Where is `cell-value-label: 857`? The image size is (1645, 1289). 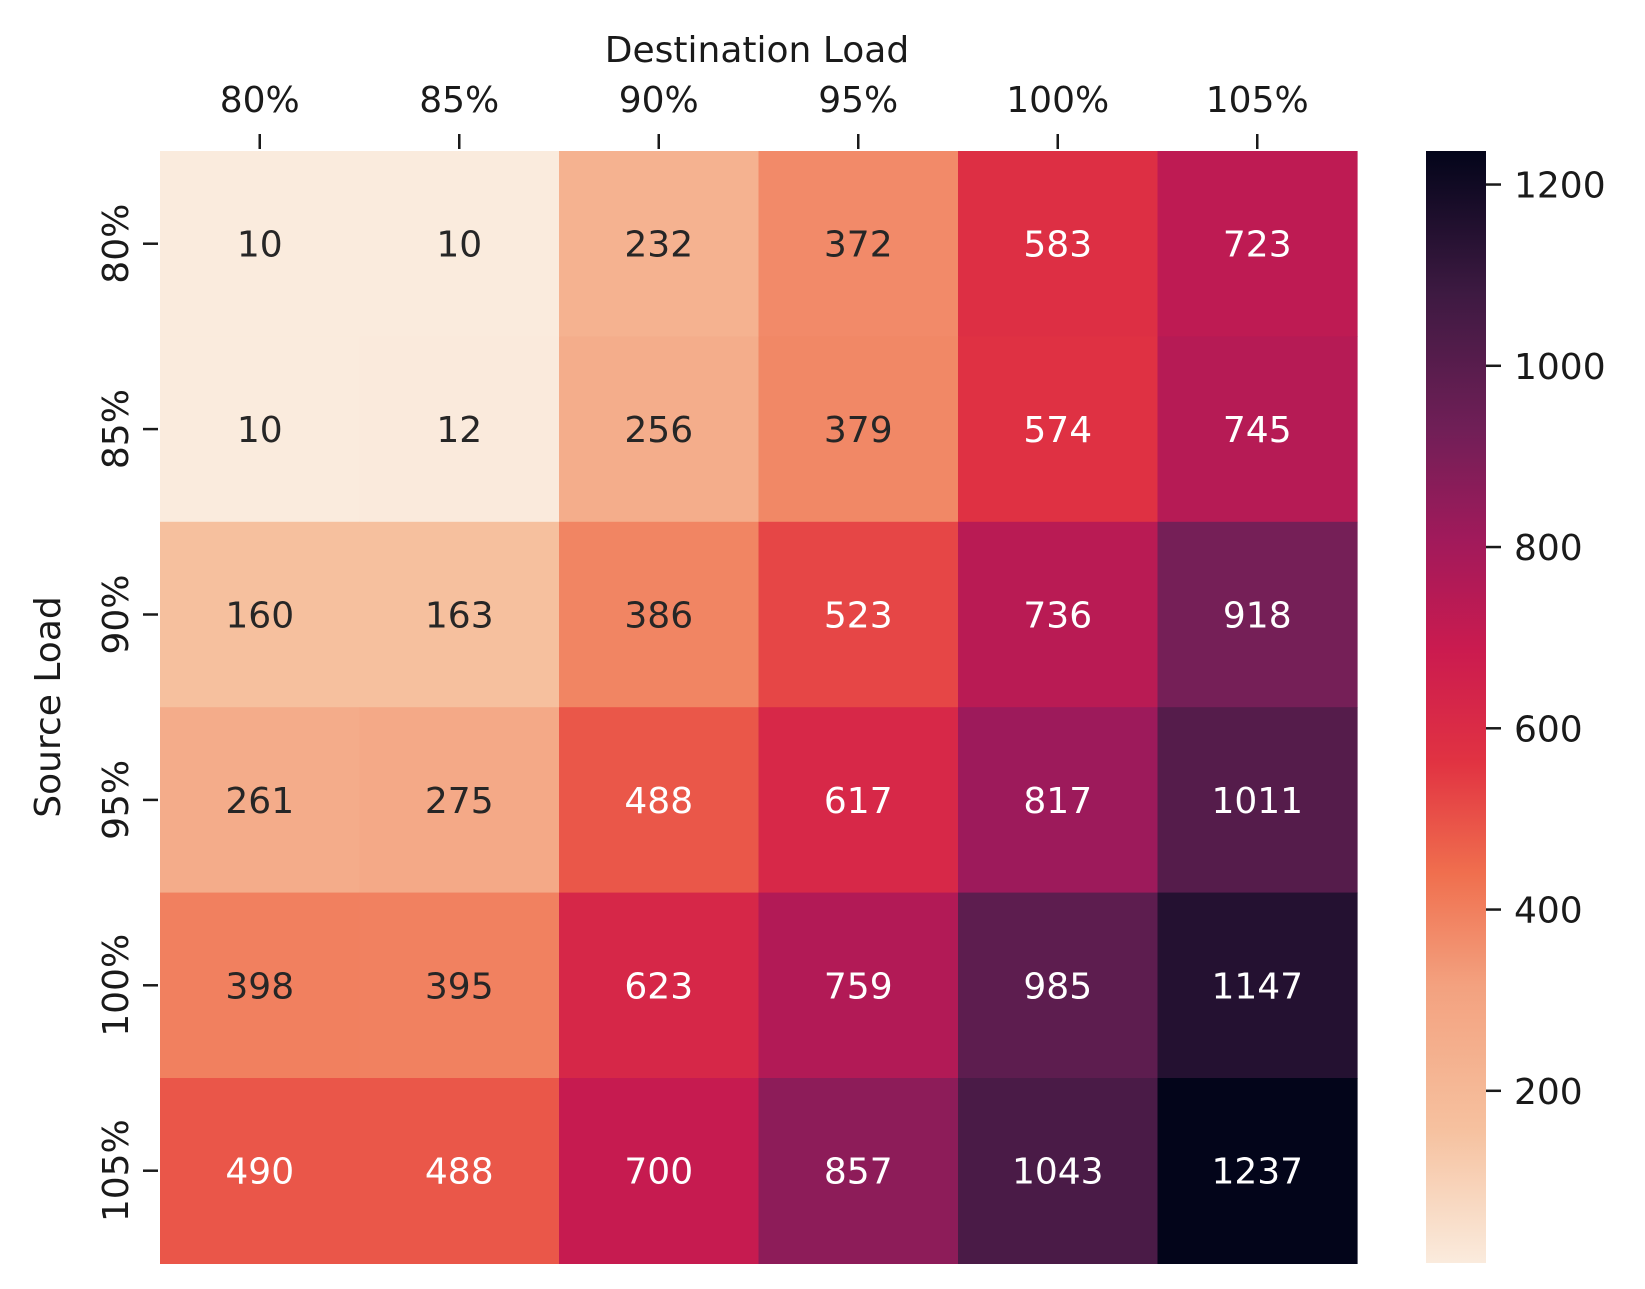 cell-value-label: 857 is located at coordinates (858, 1172).